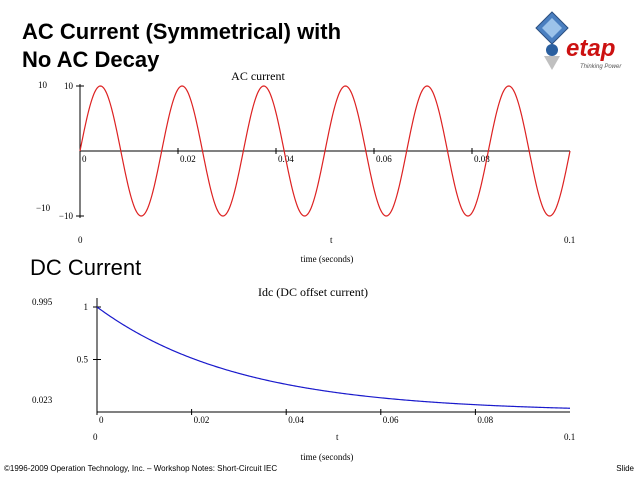 This screenshot has height=478, width=638. What do you see at coordinates (313, 292) in the screenshot?
I see `dc-chart-title: Idc (DC offset current)` at bounding box center [313, 292].